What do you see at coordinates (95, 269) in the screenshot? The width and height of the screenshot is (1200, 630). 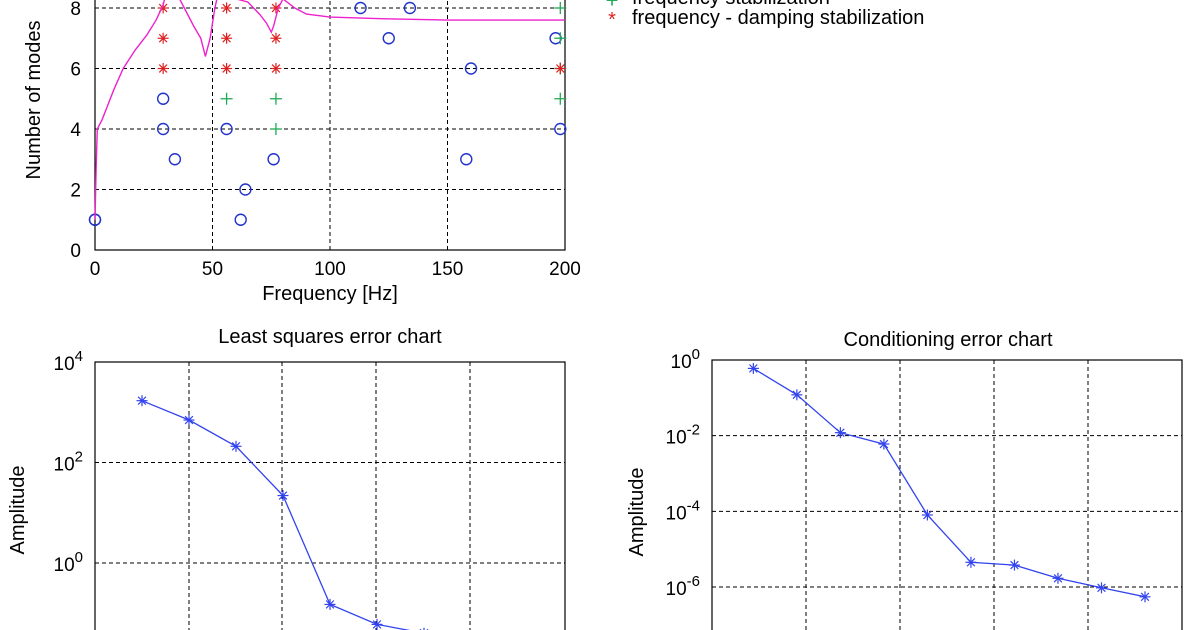 I see `c1-xtick-label: 0` at bounding box center [95, 269].